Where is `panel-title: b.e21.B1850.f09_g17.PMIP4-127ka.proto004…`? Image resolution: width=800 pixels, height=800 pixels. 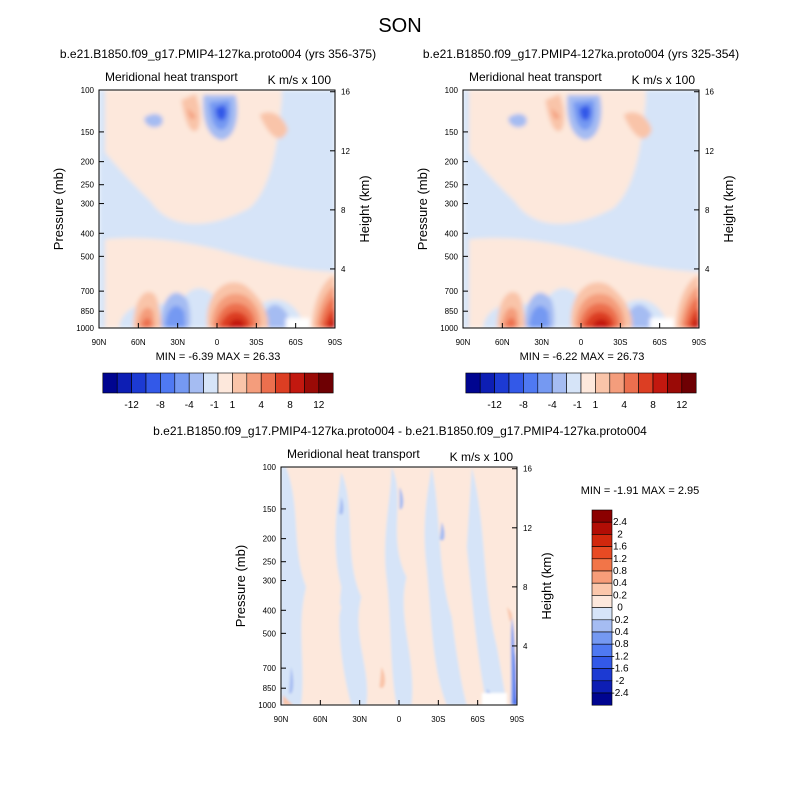 panel-title: b.e21.B1850.f09_g17.PMIP4-127ka.proto004… is located at coordinates (400, 431).